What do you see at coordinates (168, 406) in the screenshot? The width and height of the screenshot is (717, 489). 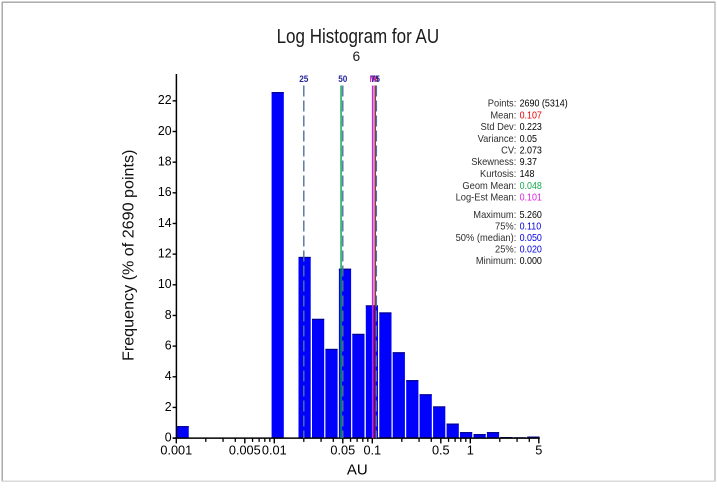 I see `svg-text: 2` at bounding box center [168, 406].